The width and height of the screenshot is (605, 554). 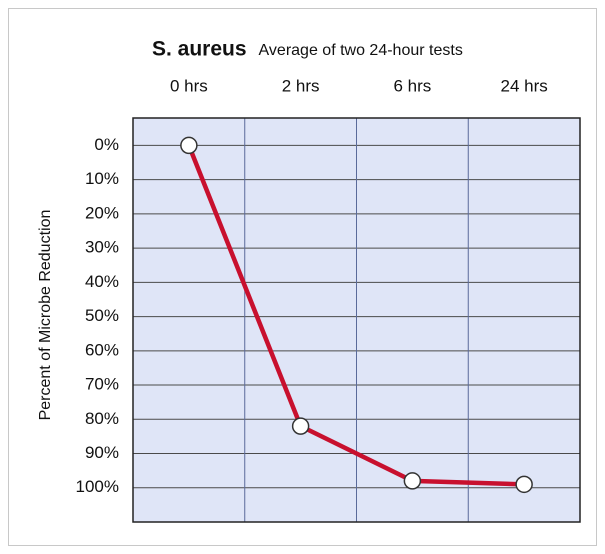 What do you see at coordinates (45, 315) in the screenshot?
I see `y-axis-label: Percent of Microbe Reduction` at bounding box center [45, 315].